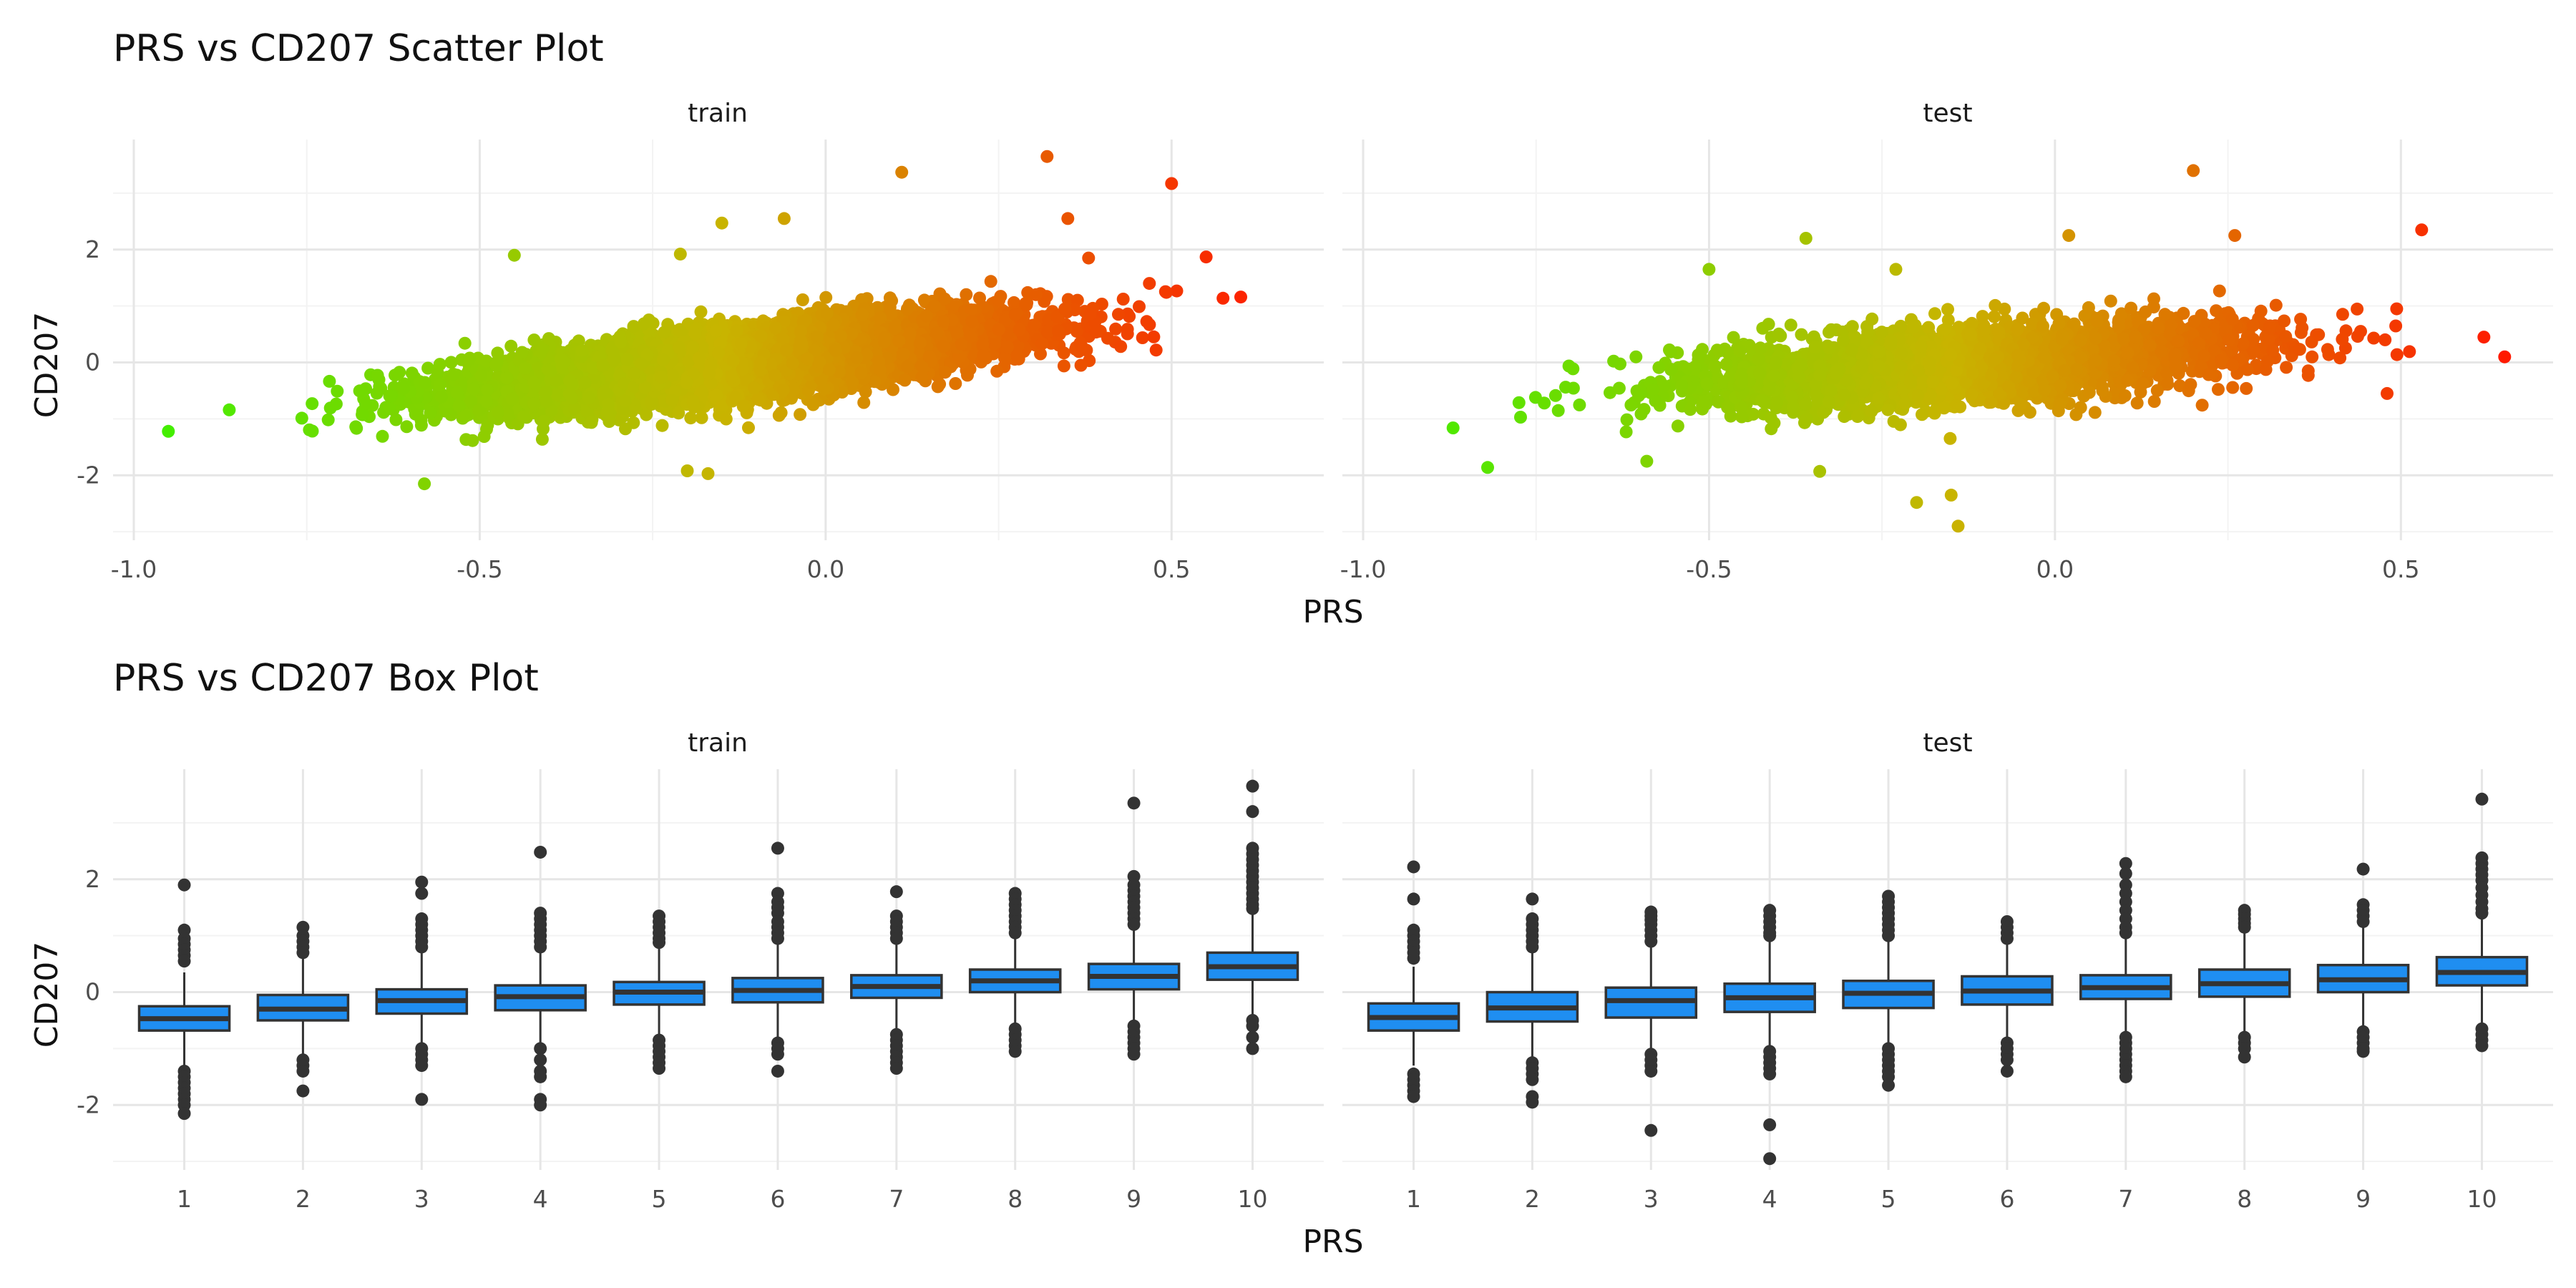 Image resolution: width=2576 pixels, height=1288 pixels. I want to click on scatter-y-tick-label: 2, so click(92, 249).